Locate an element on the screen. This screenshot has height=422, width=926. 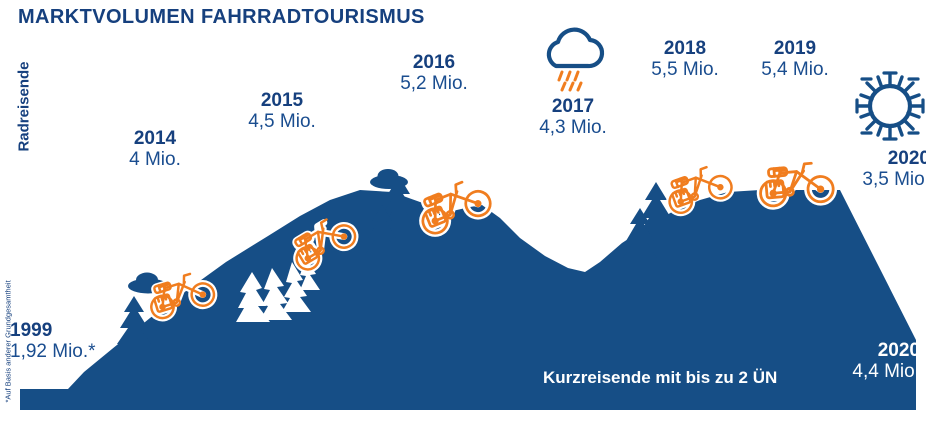
data-label-2018: 2018 5,5 Mio. is located at coordinates (685, 59).